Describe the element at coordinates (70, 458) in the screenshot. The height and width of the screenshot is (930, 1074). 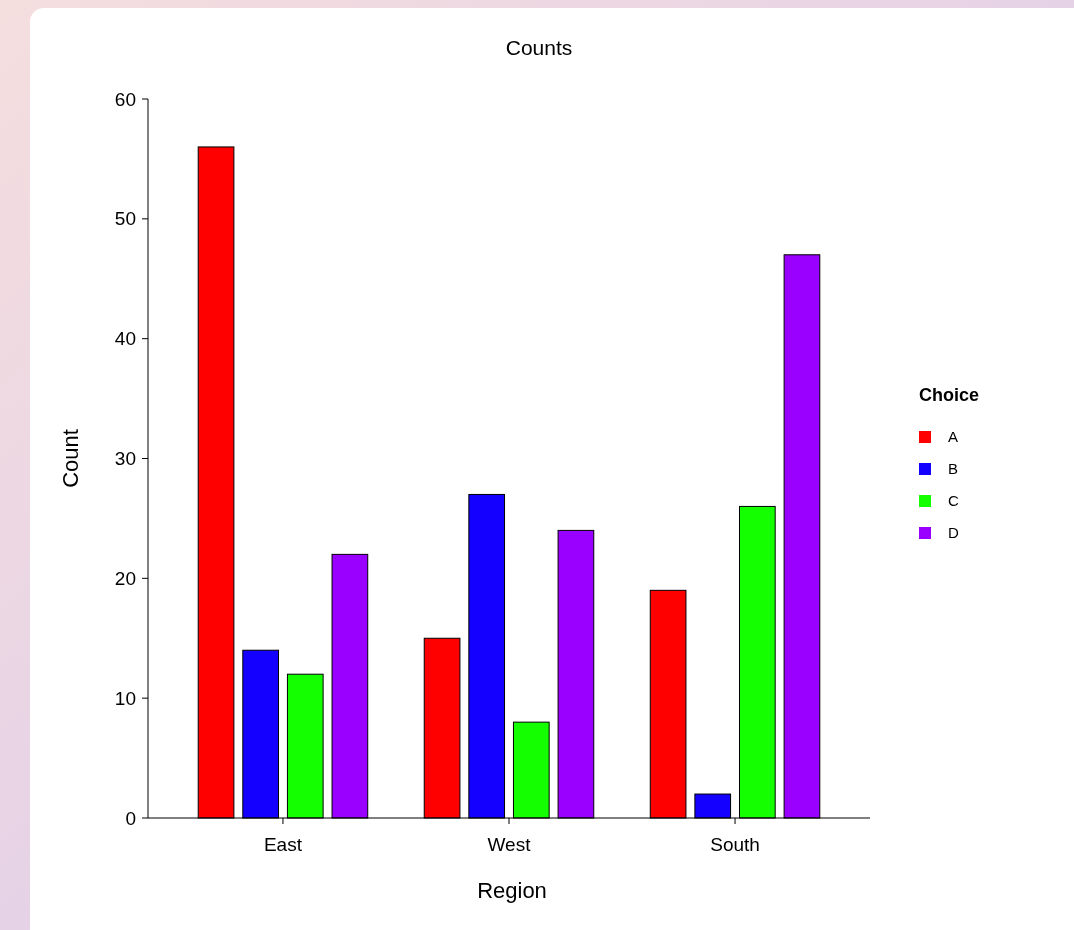
I see `y-axis-title: Count` at that location.